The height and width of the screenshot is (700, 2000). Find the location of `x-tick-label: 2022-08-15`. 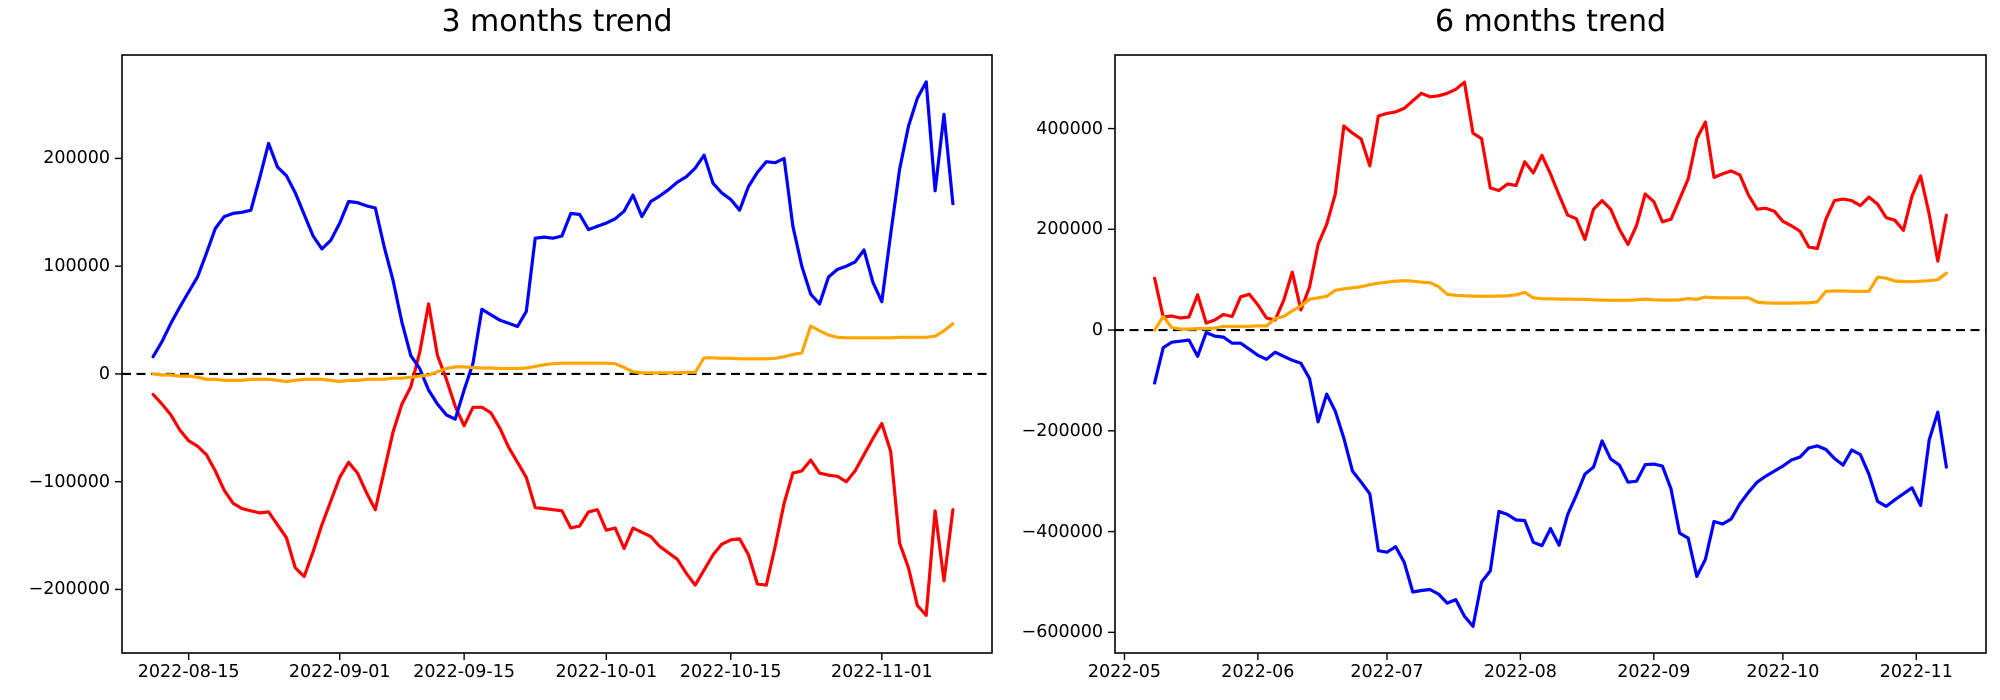

x-tick-label: 2022-08-15 is located at coordinates (188, 672).